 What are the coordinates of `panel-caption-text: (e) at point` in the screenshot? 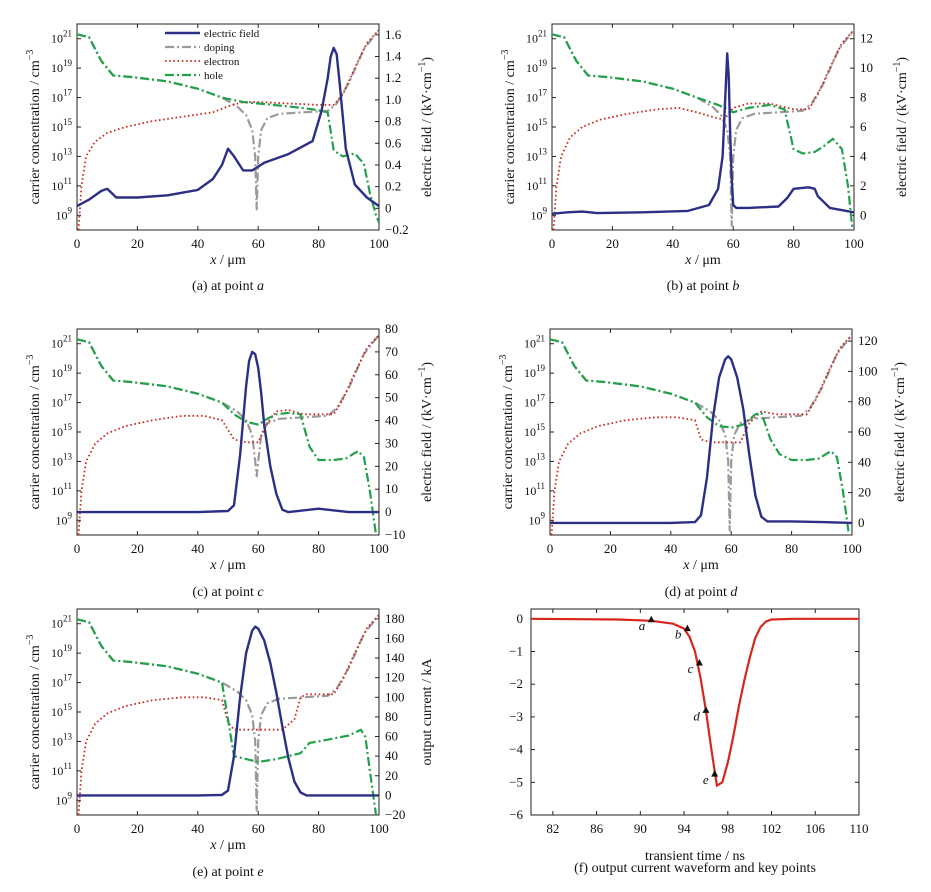 It's located at (224, 872).